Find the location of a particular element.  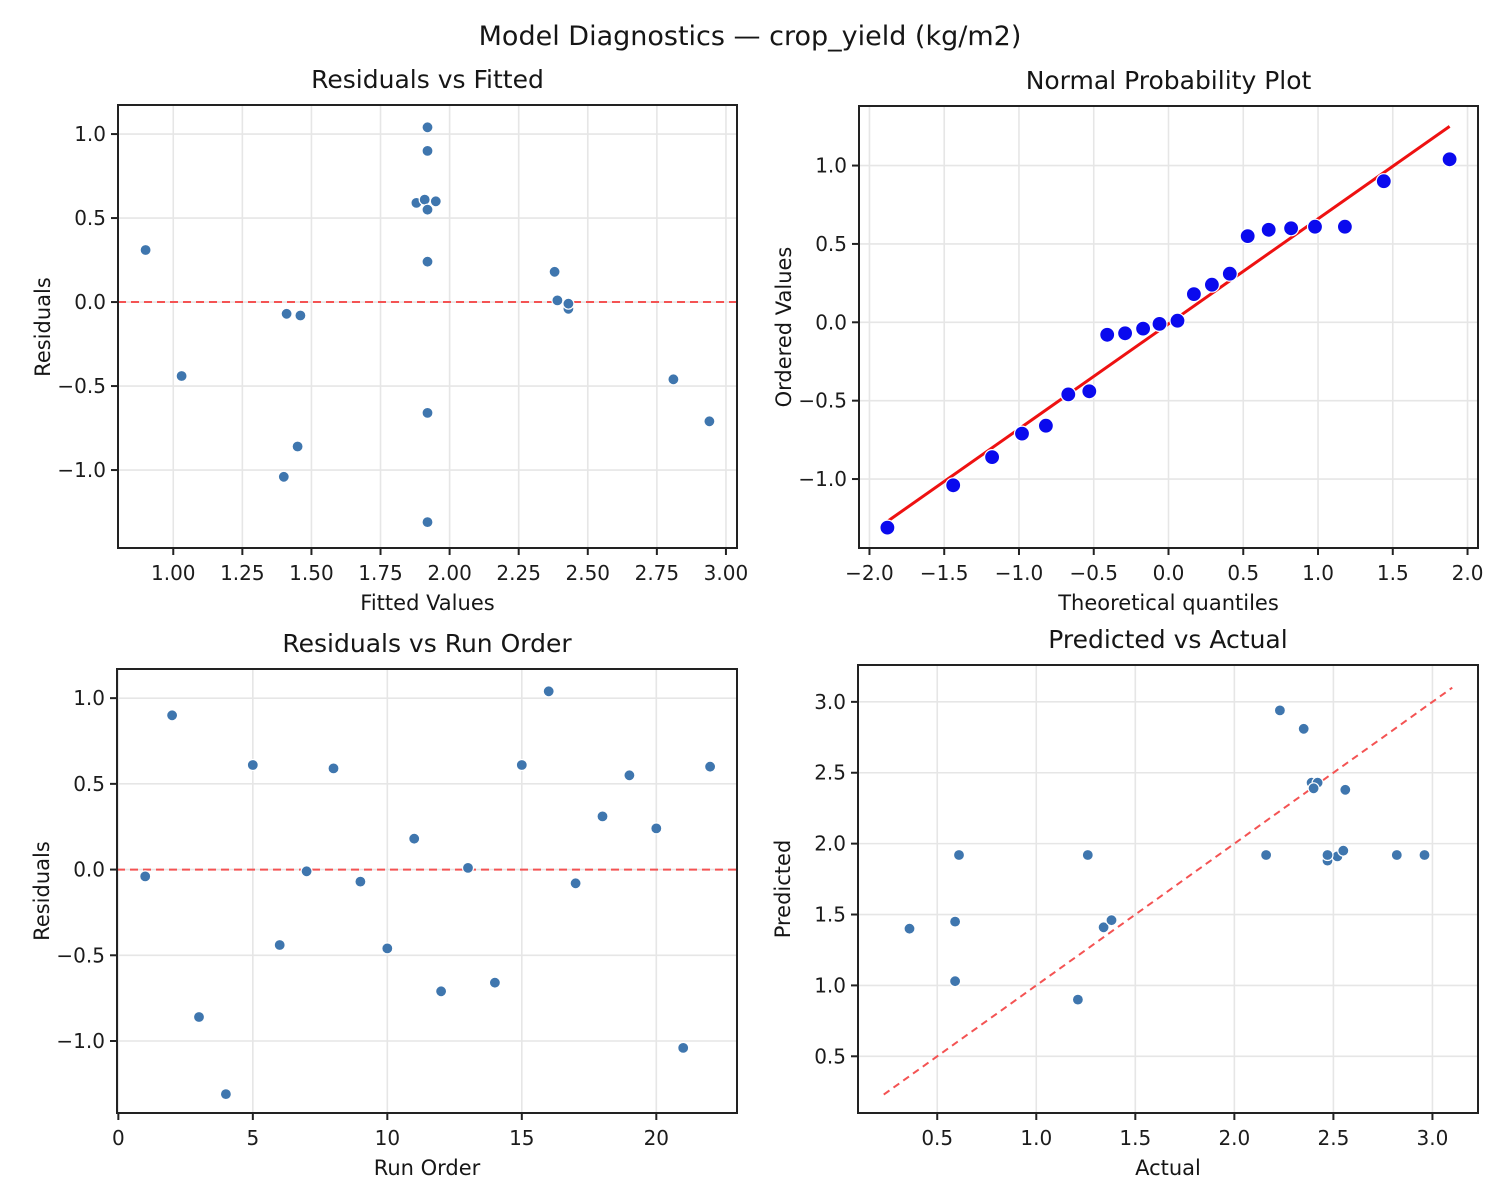

svg-text: −2.0 is located at coordinates (869, 573).